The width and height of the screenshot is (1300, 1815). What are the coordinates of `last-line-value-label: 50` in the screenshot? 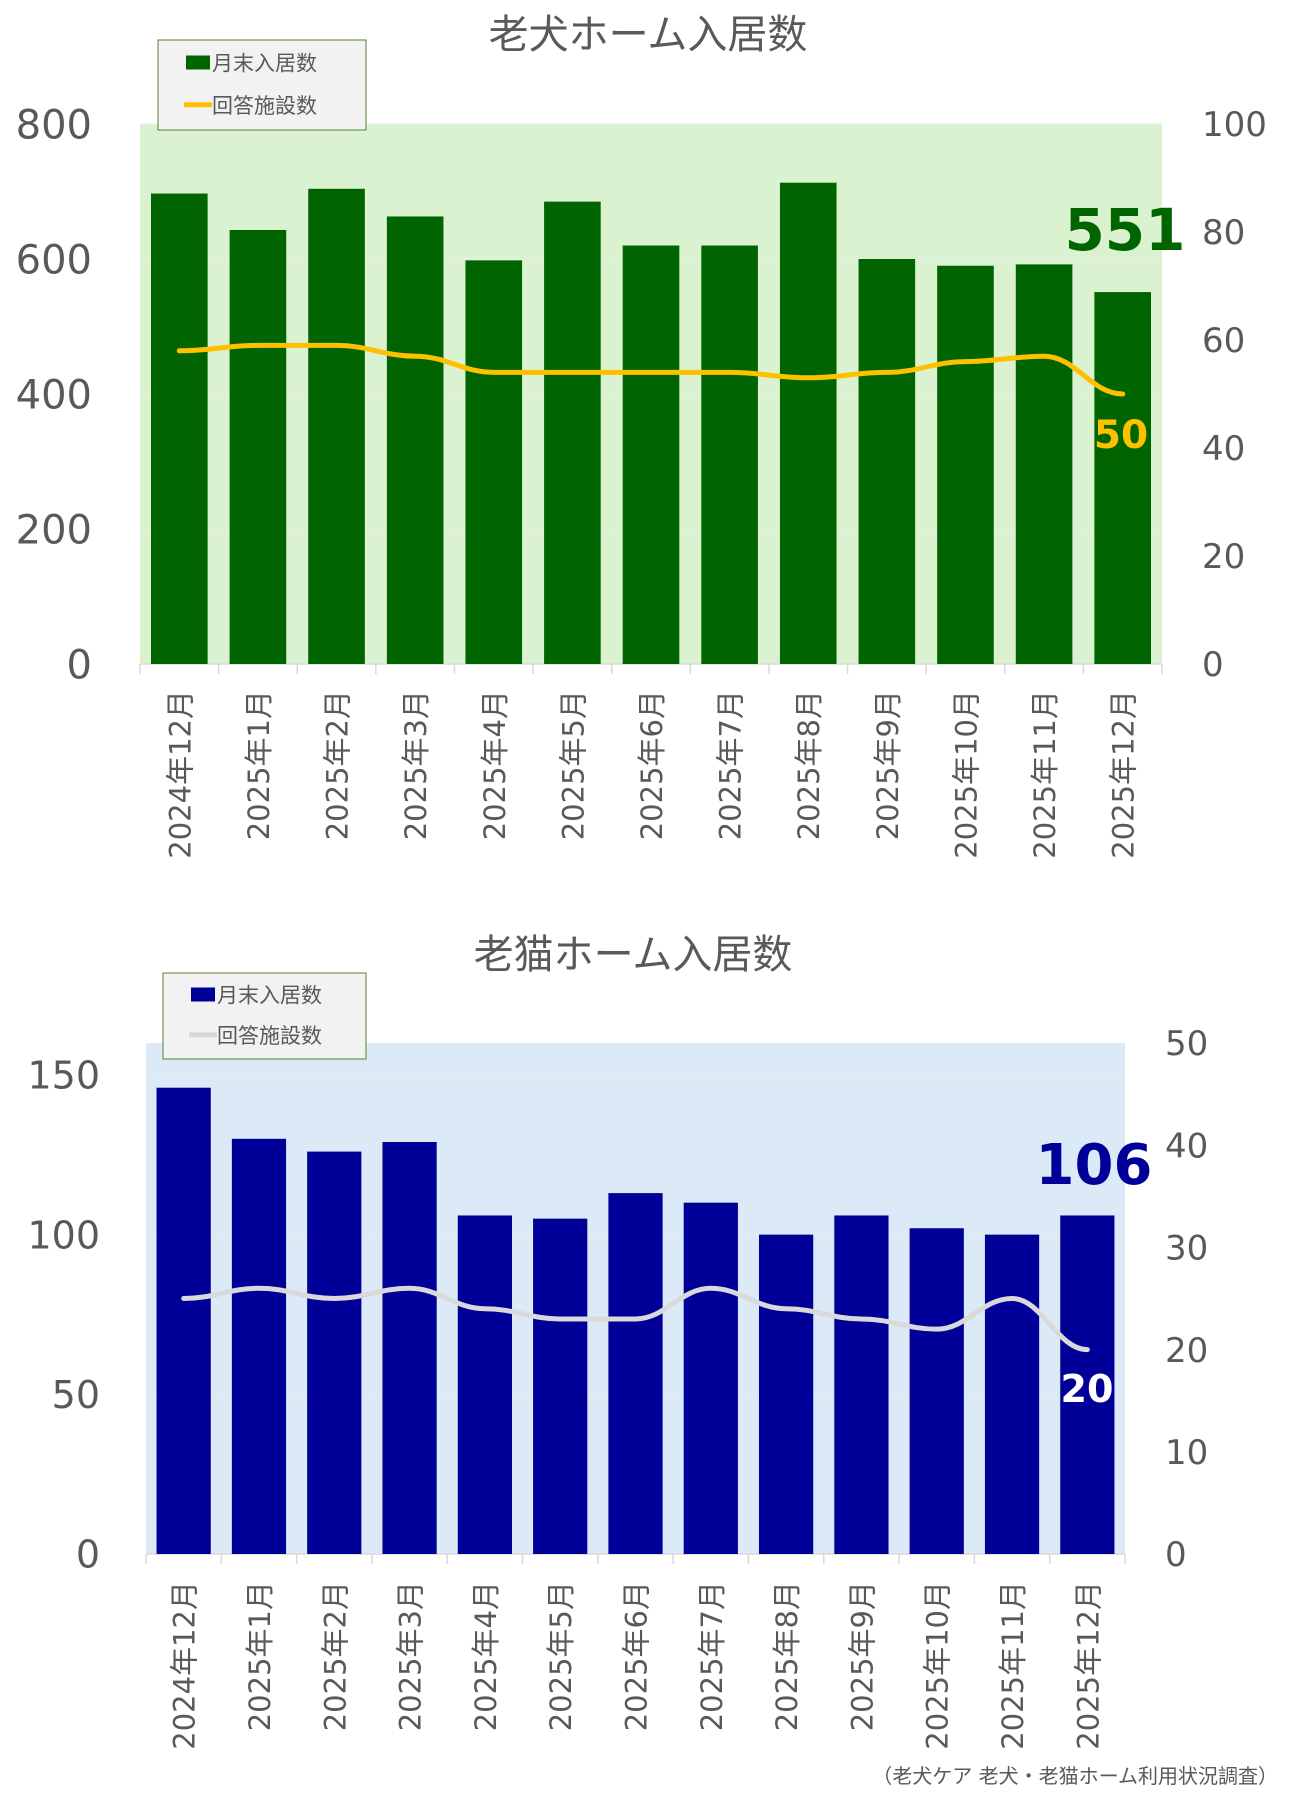 It's located at (1121, 435).